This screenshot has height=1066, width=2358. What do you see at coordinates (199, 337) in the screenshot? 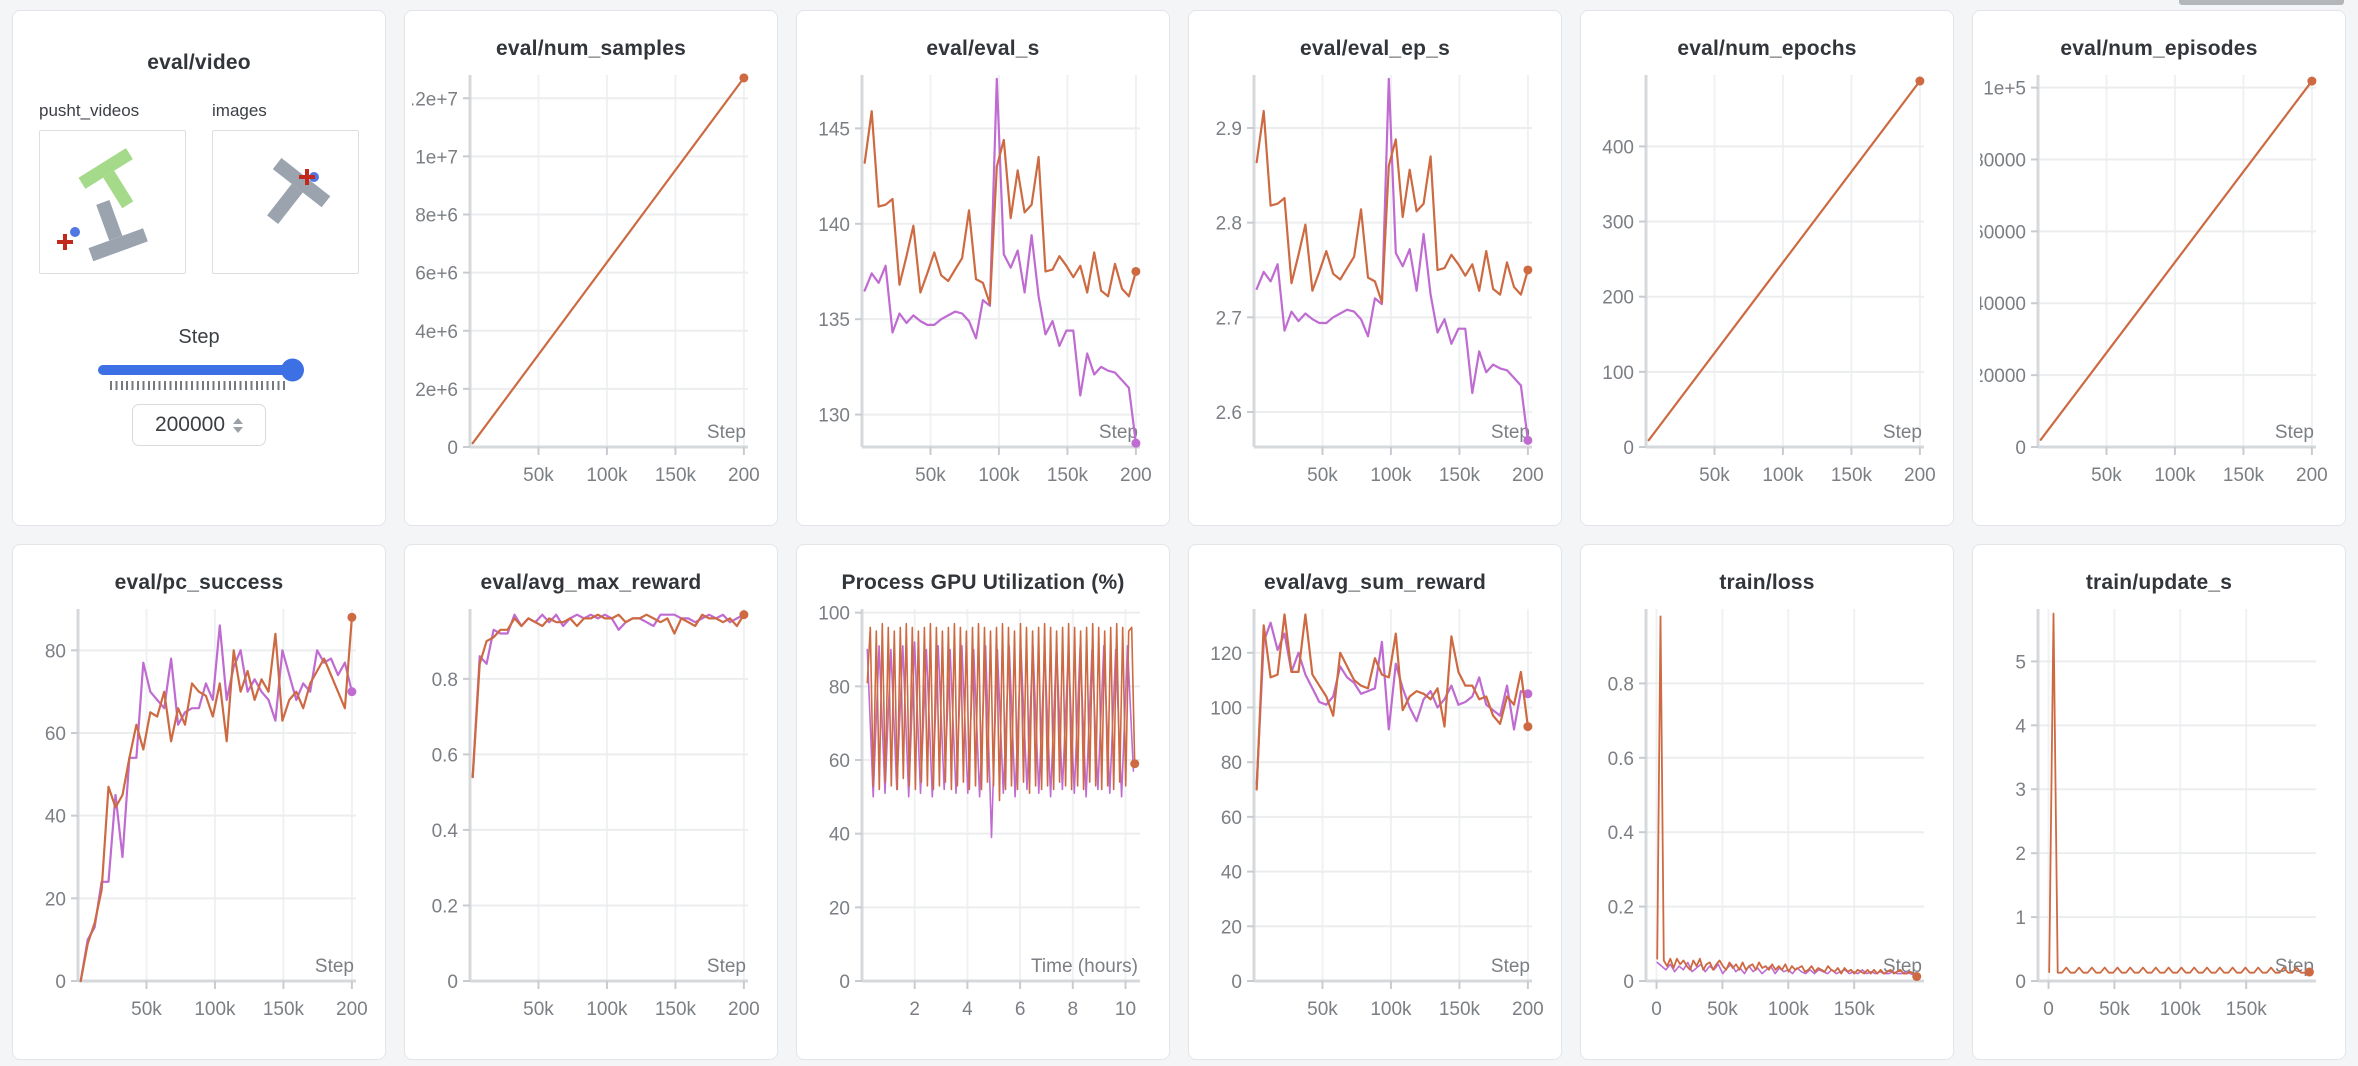
I see `step-slider-label: Step` at bounding box center [199, 337].